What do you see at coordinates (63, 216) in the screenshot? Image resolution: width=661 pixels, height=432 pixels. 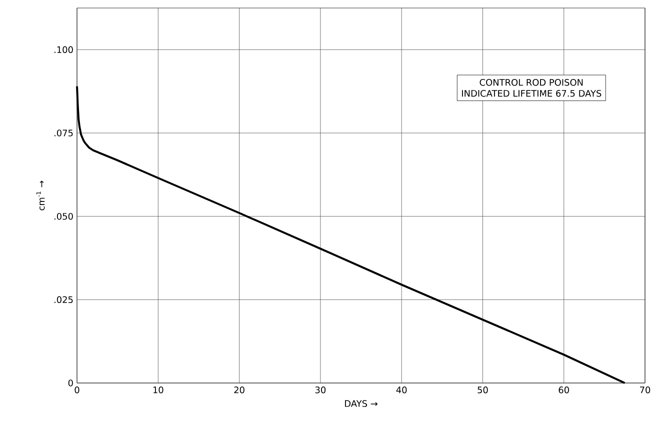 I see `y-tick-label: .050` at bounding box center [63, 216].